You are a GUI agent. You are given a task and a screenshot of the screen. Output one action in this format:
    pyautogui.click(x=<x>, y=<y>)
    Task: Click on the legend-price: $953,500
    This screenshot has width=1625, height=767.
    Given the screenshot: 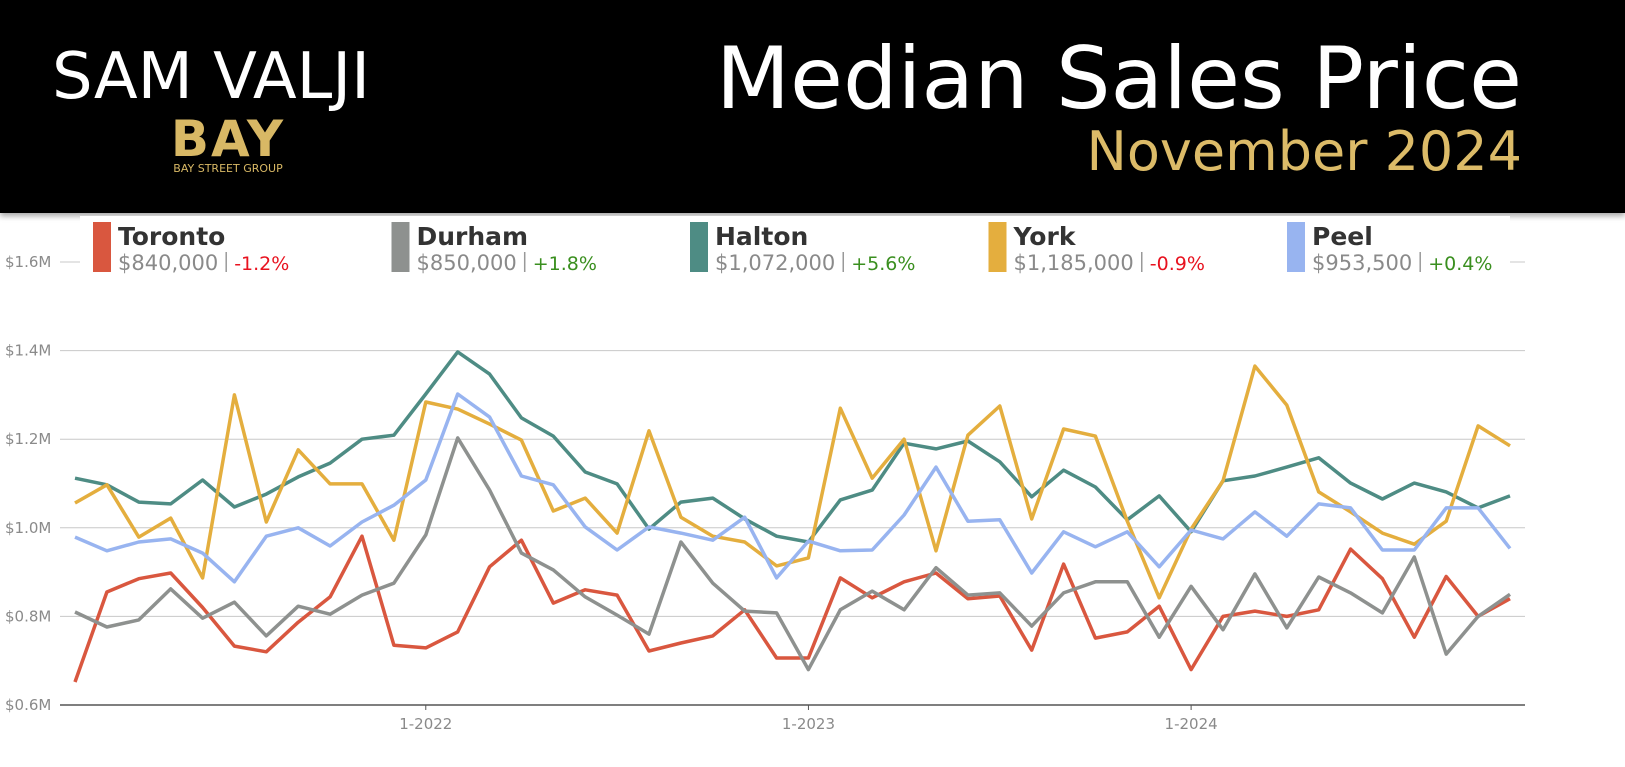 What is the action you would take?
    pyautogui.click(x=1362, y=263)
    